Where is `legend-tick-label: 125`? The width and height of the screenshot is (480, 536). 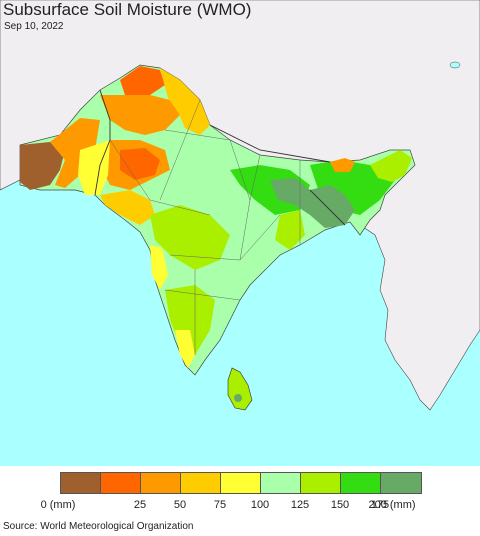
legend-tick-label: 125 is located at coordinates (300, 505).